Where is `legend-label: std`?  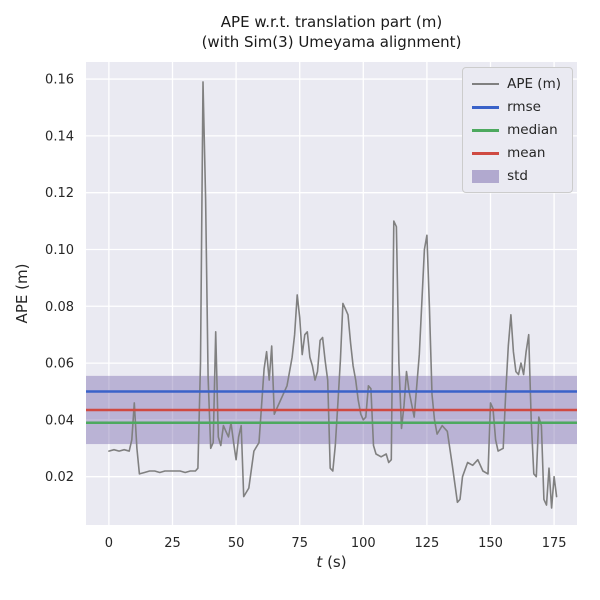
legend-label: std is located at coordinates (518, 176).